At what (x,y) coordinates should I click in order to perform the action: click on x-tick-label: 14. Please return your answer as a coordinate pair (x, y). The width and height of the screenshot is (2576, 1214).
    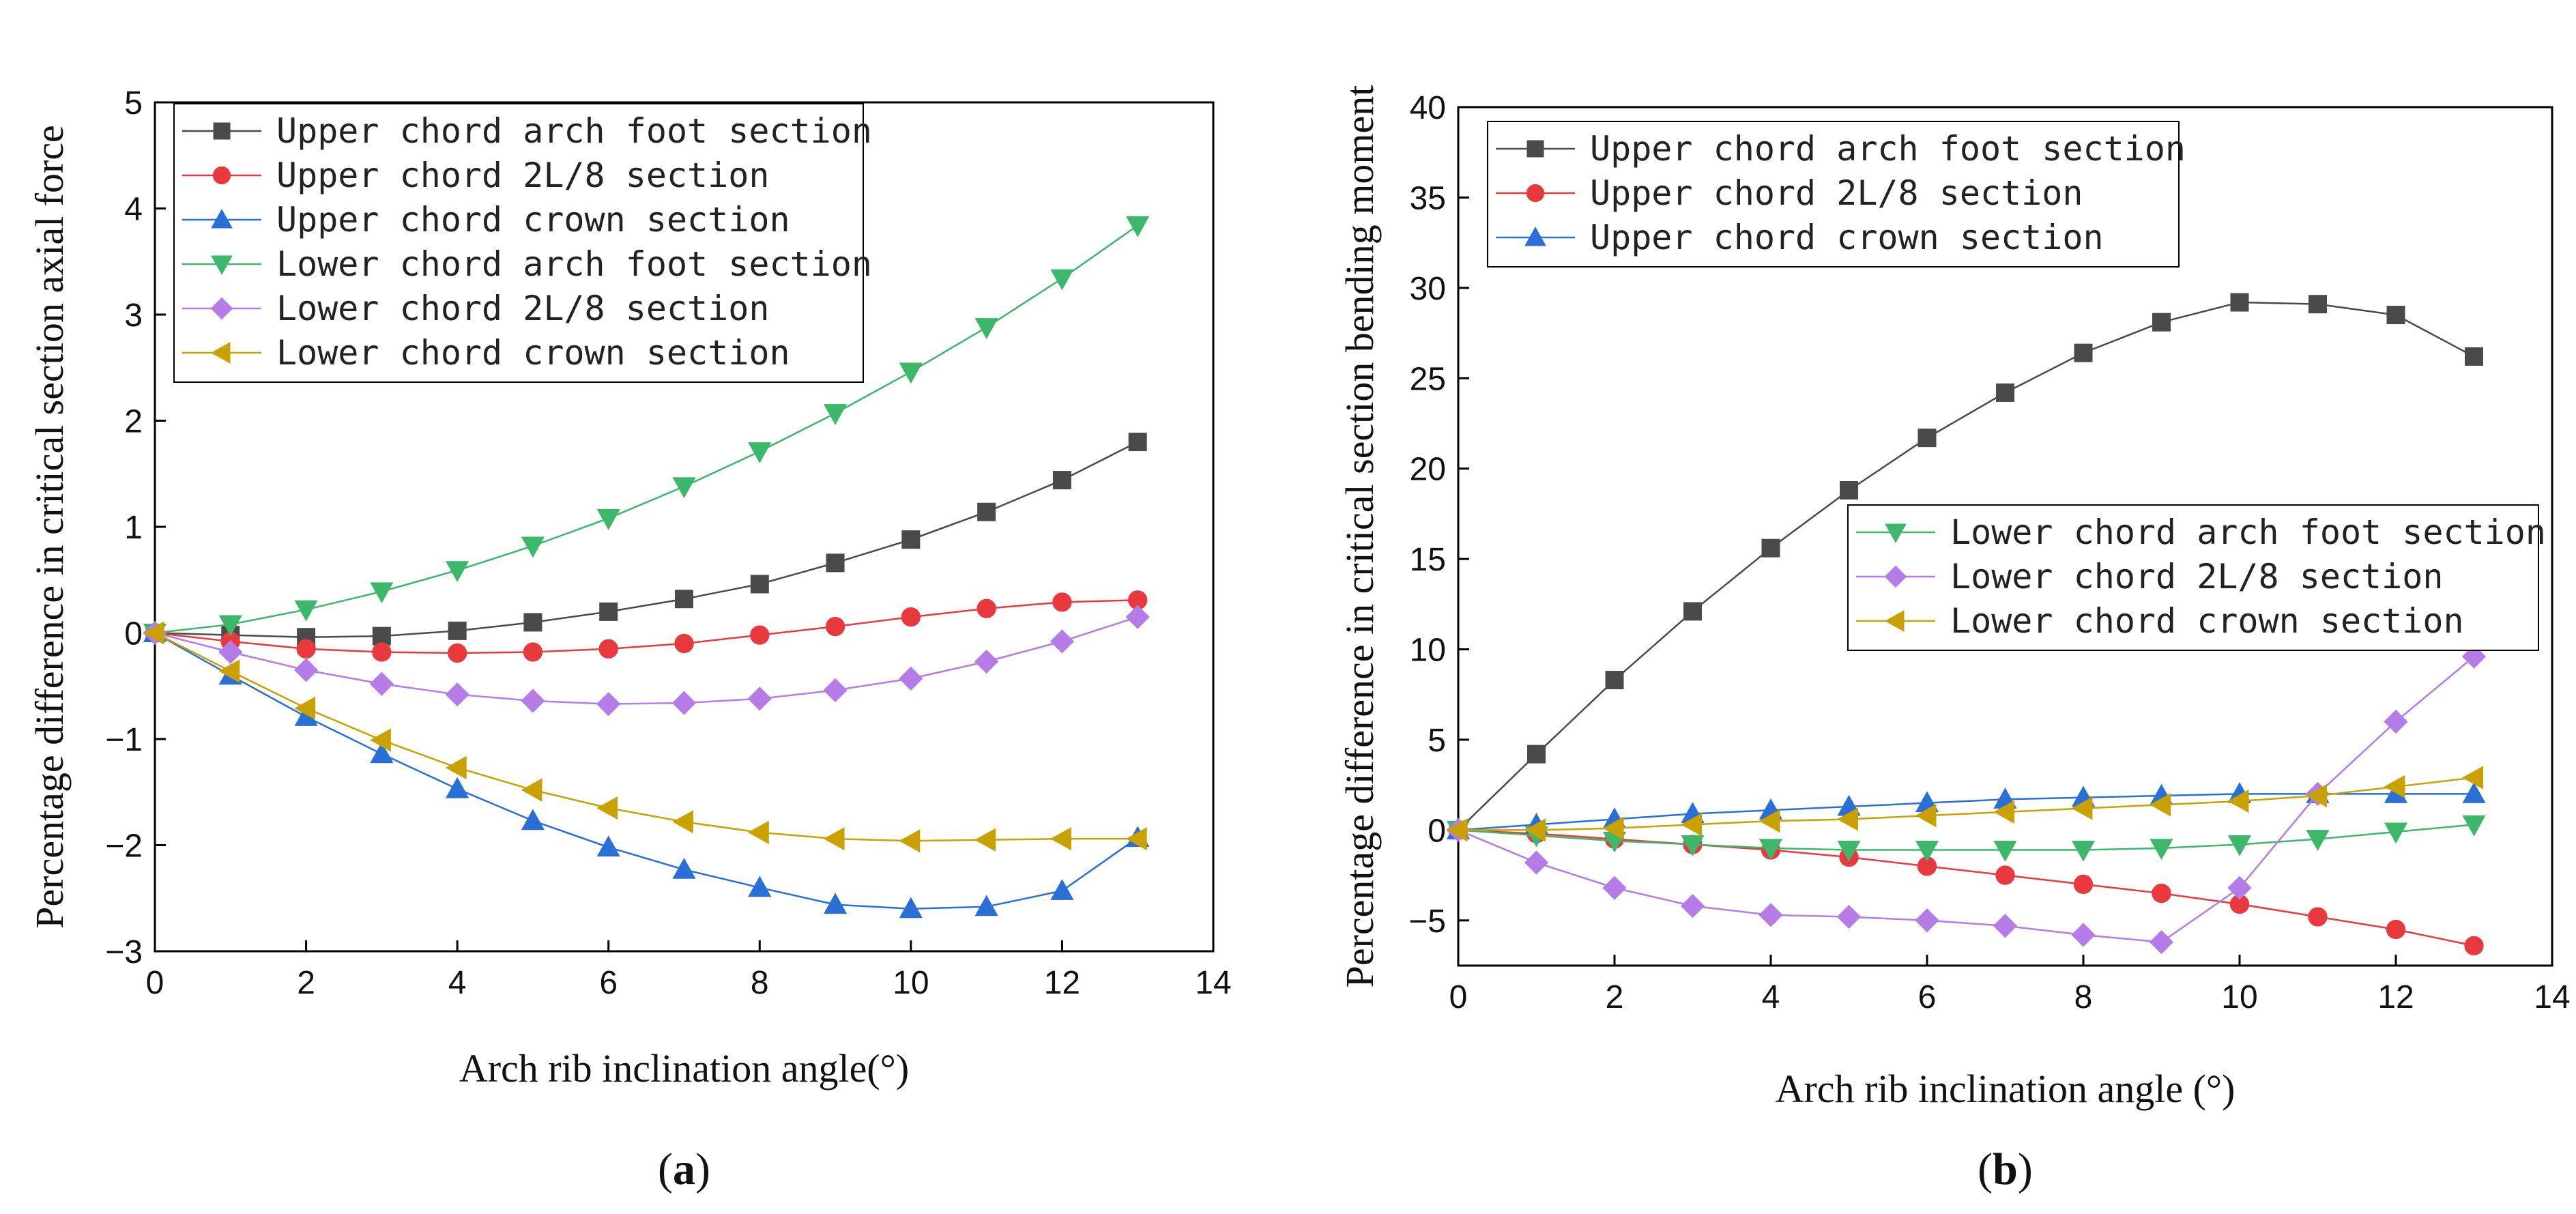
    Looking at the image, I should click on (2552, 997).